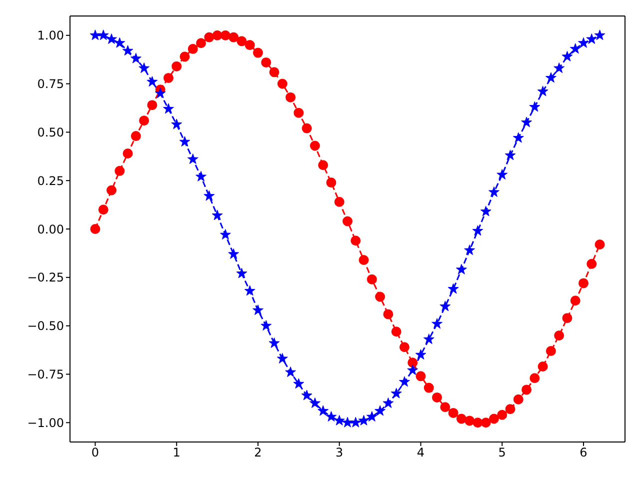  Describe the element at coordinates (258, 453) in the screenshot. I see `x-tick-label: 2` at that location.